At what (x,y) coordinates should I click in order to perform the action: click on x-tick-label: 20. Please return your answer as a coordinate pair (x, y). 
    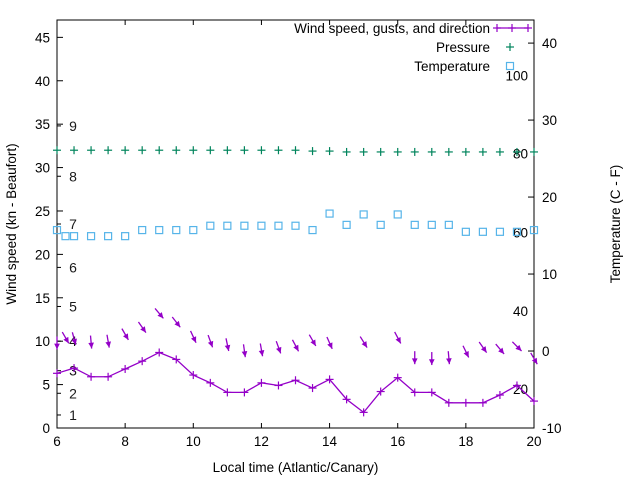
    Looking at the image, I should click on (533, 441).